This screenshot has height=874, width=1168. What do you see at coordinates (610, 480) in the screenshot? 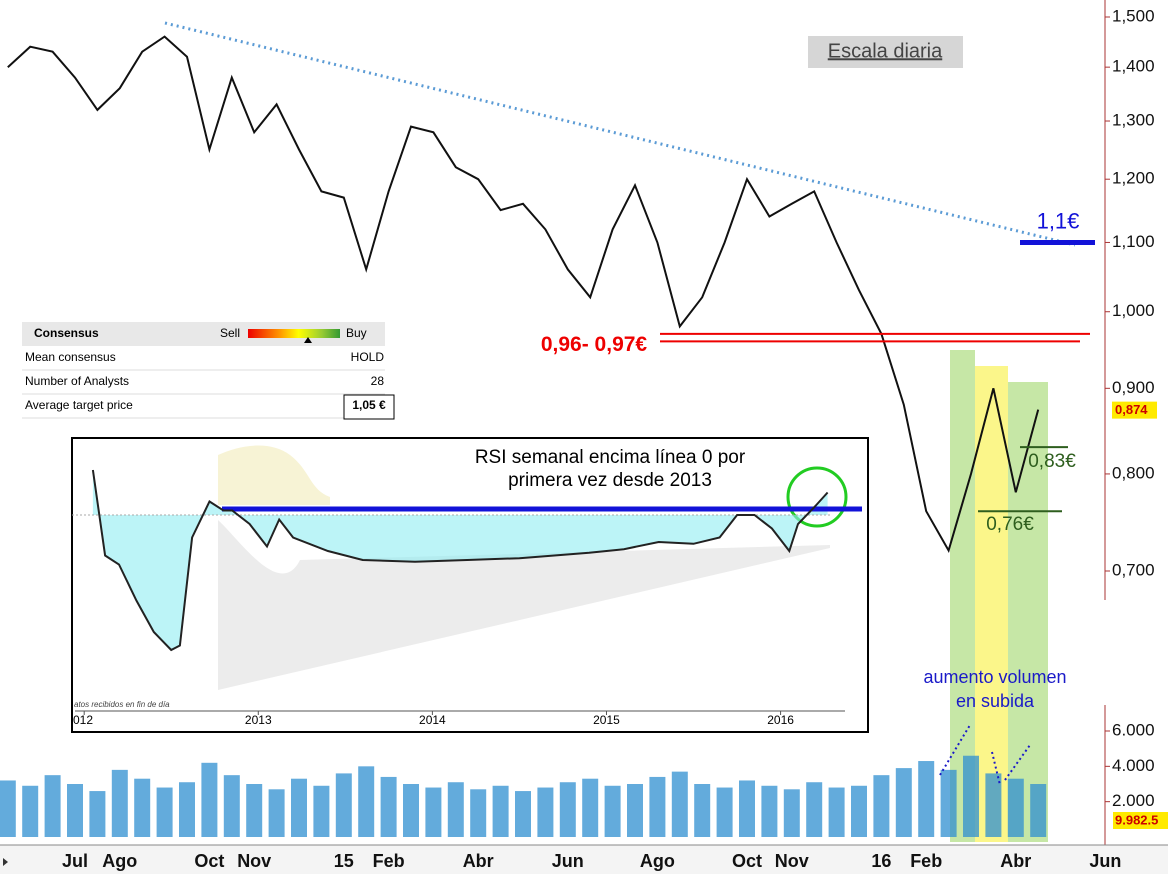
I see `inset-title: primera vez desde 2013` at bounding box center [610, 480].